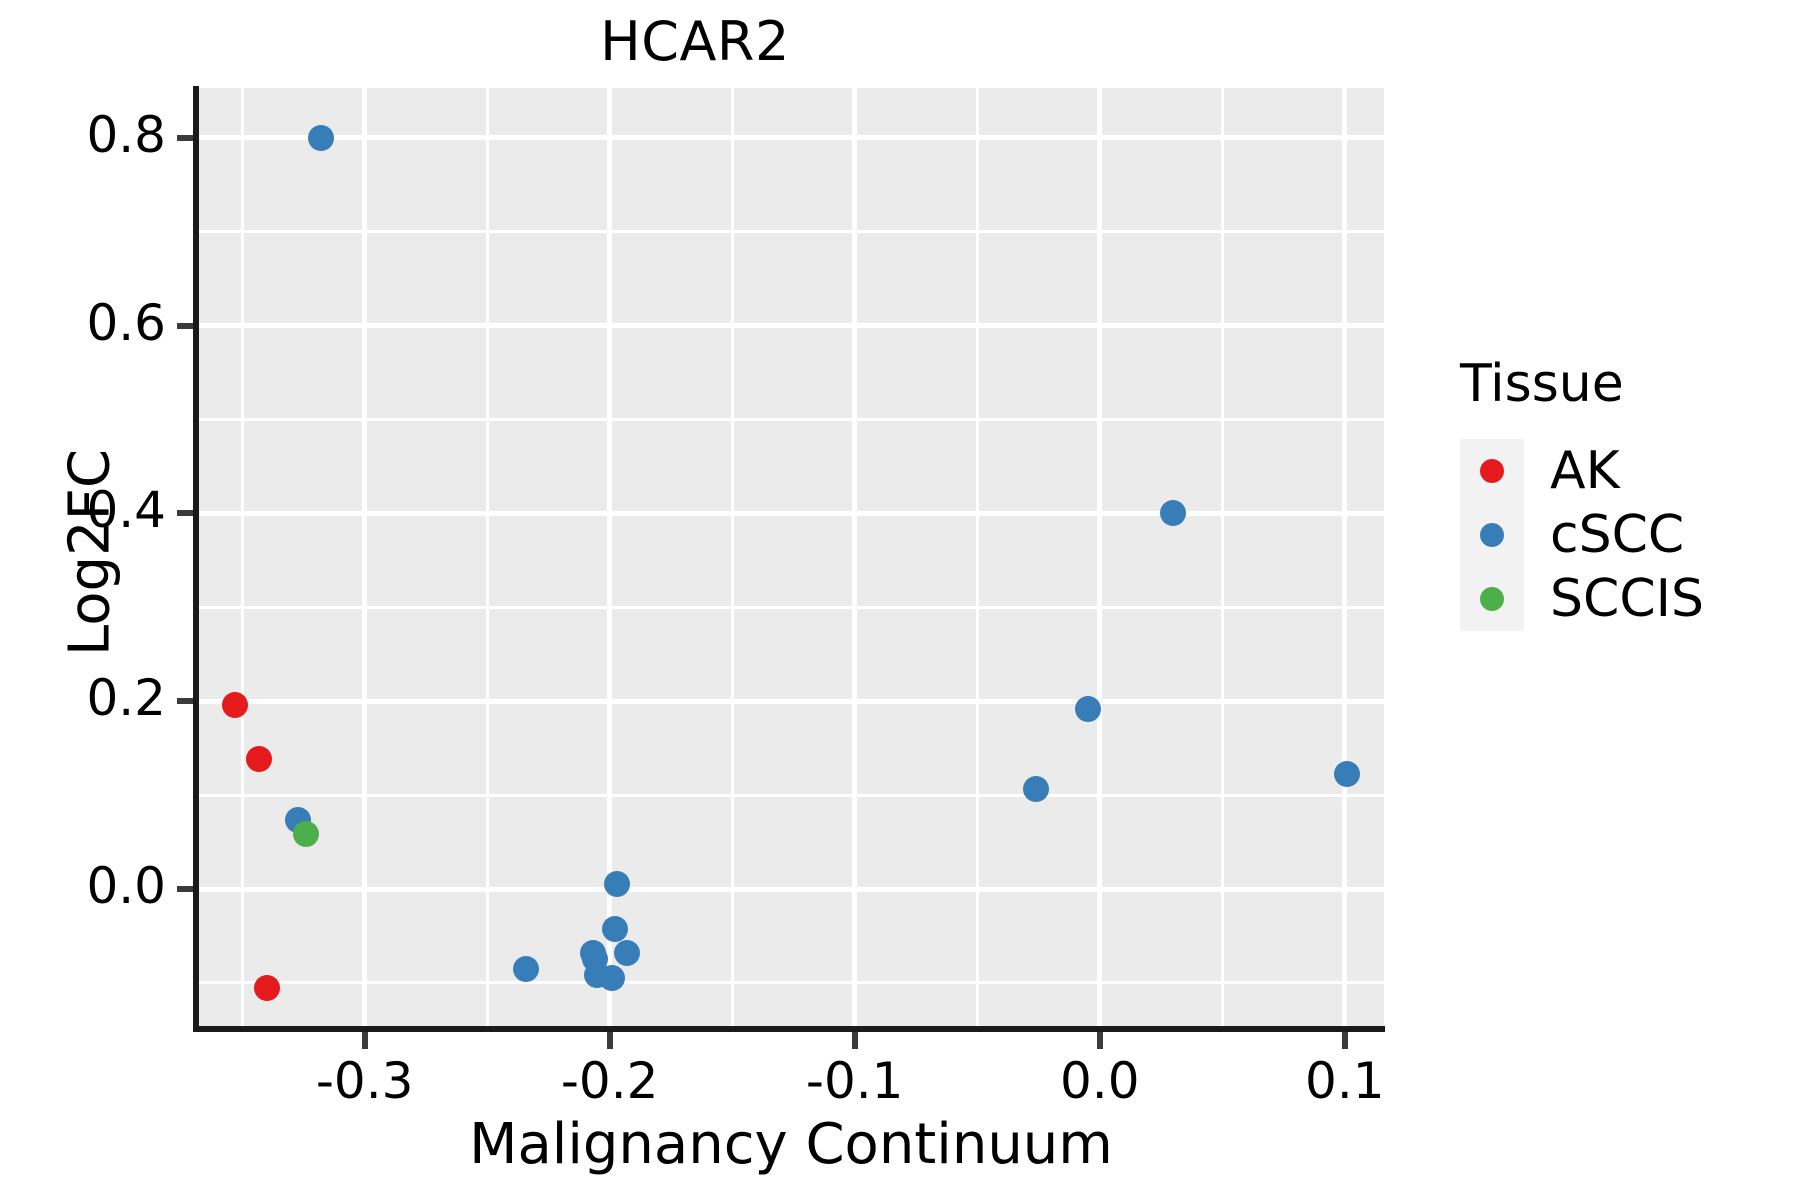 The height and width of the screenshot is (1200, 1800). Describe the element at coordinates (126, 134) in the screenshot. I see `y-tick-label: 0.8` at that location.